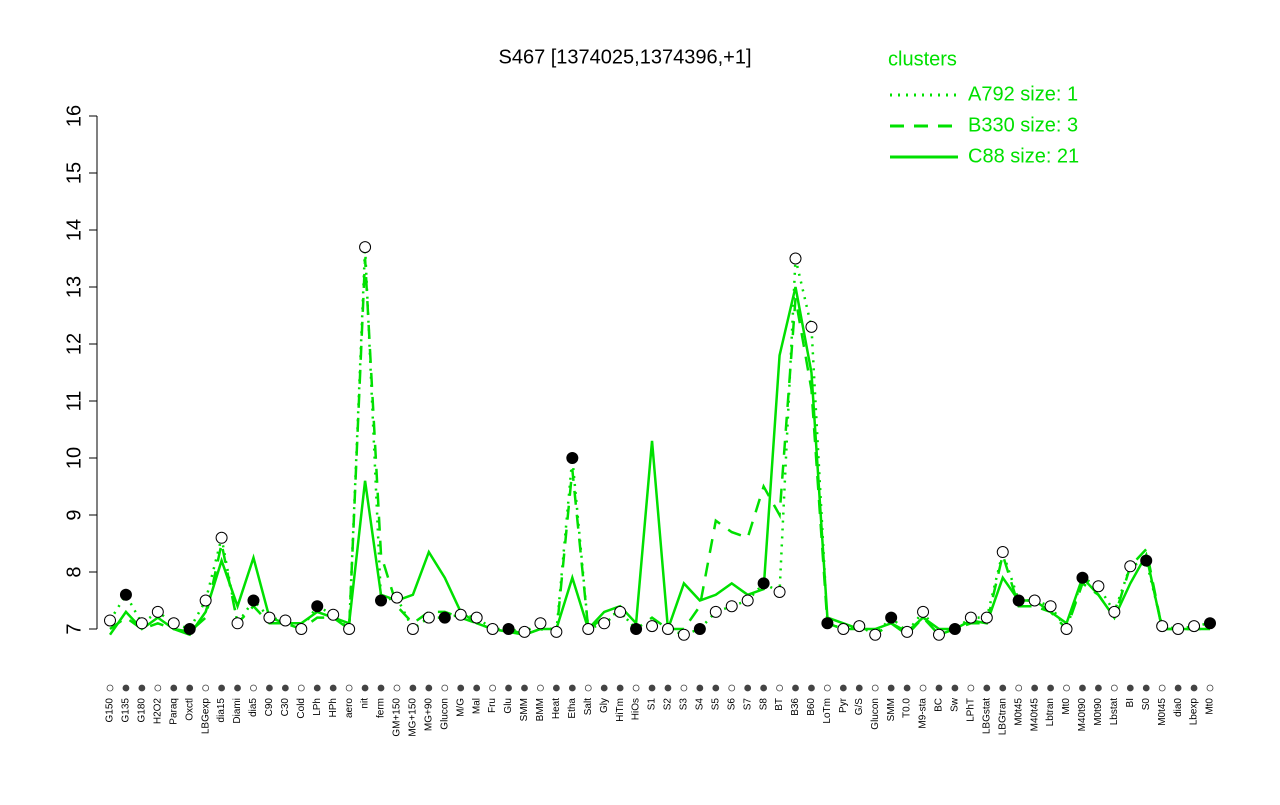 This screenshot has height=805, width=1280. I want to click on x-tick-label: BC, so click(939, 705).